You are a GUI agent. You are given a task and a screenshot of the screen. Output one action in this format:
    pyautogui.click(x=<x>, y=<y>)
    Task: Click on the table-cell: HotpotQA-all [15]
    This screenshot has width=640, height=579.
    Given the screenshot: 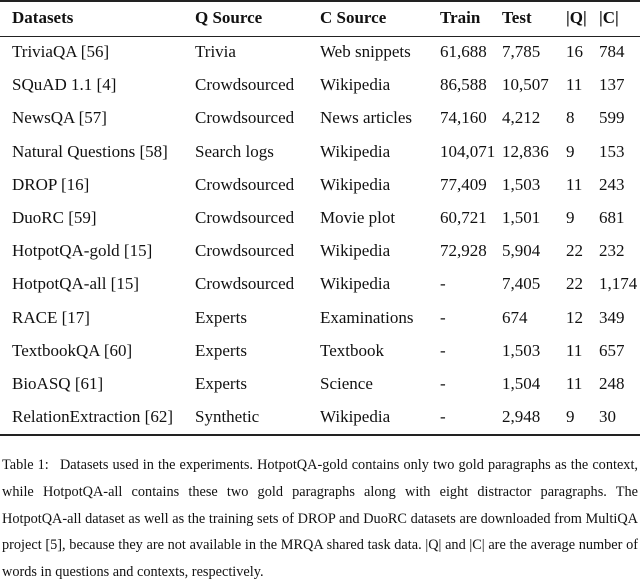 What is the action you would take?
    pyautogui.click(x=76, y=284)
    